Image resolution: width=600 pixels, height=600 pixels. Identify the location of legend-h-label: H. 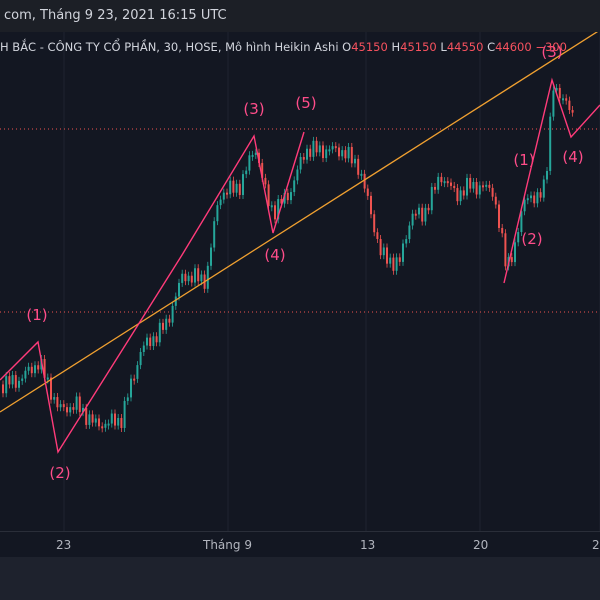
(396, 47).